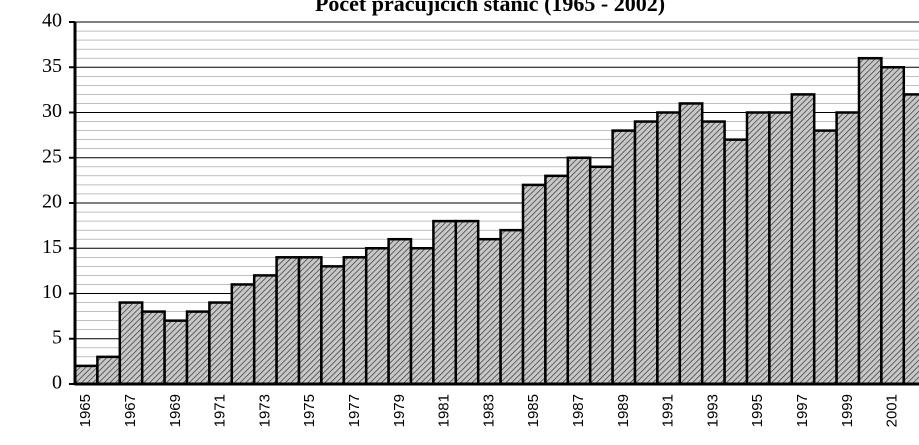 This screenshot has height=445, width=919. Describe the element at coordinates (712, 410) in the screenshot. I see `x-tick-label: 1993` at that location.